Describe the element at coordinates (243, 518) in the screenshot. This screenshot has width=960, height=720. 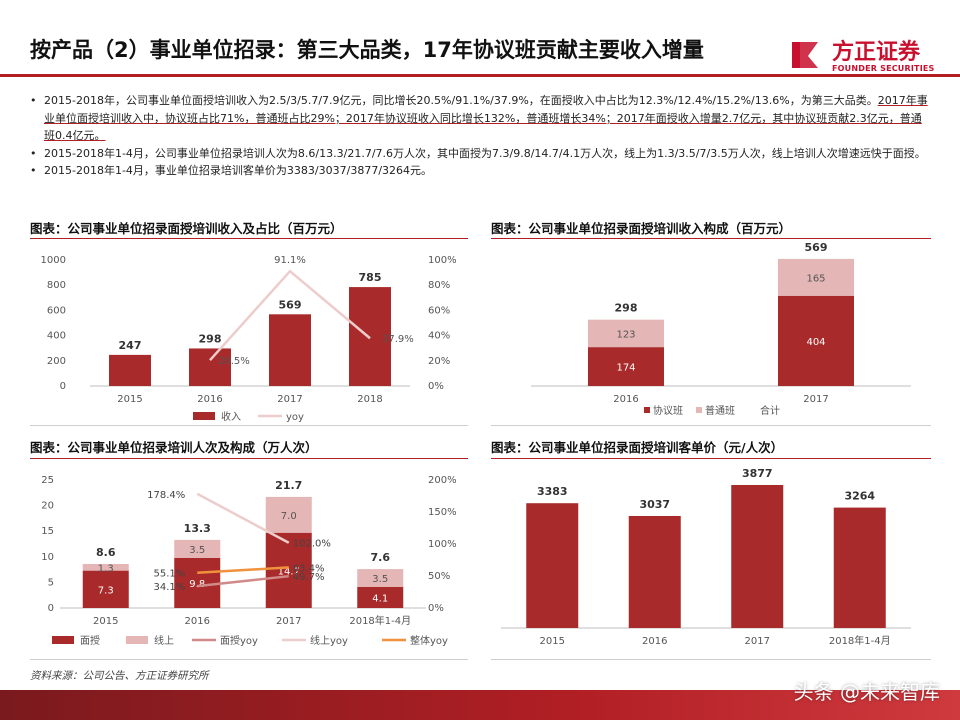
I see `yoy-line-online` at that location.